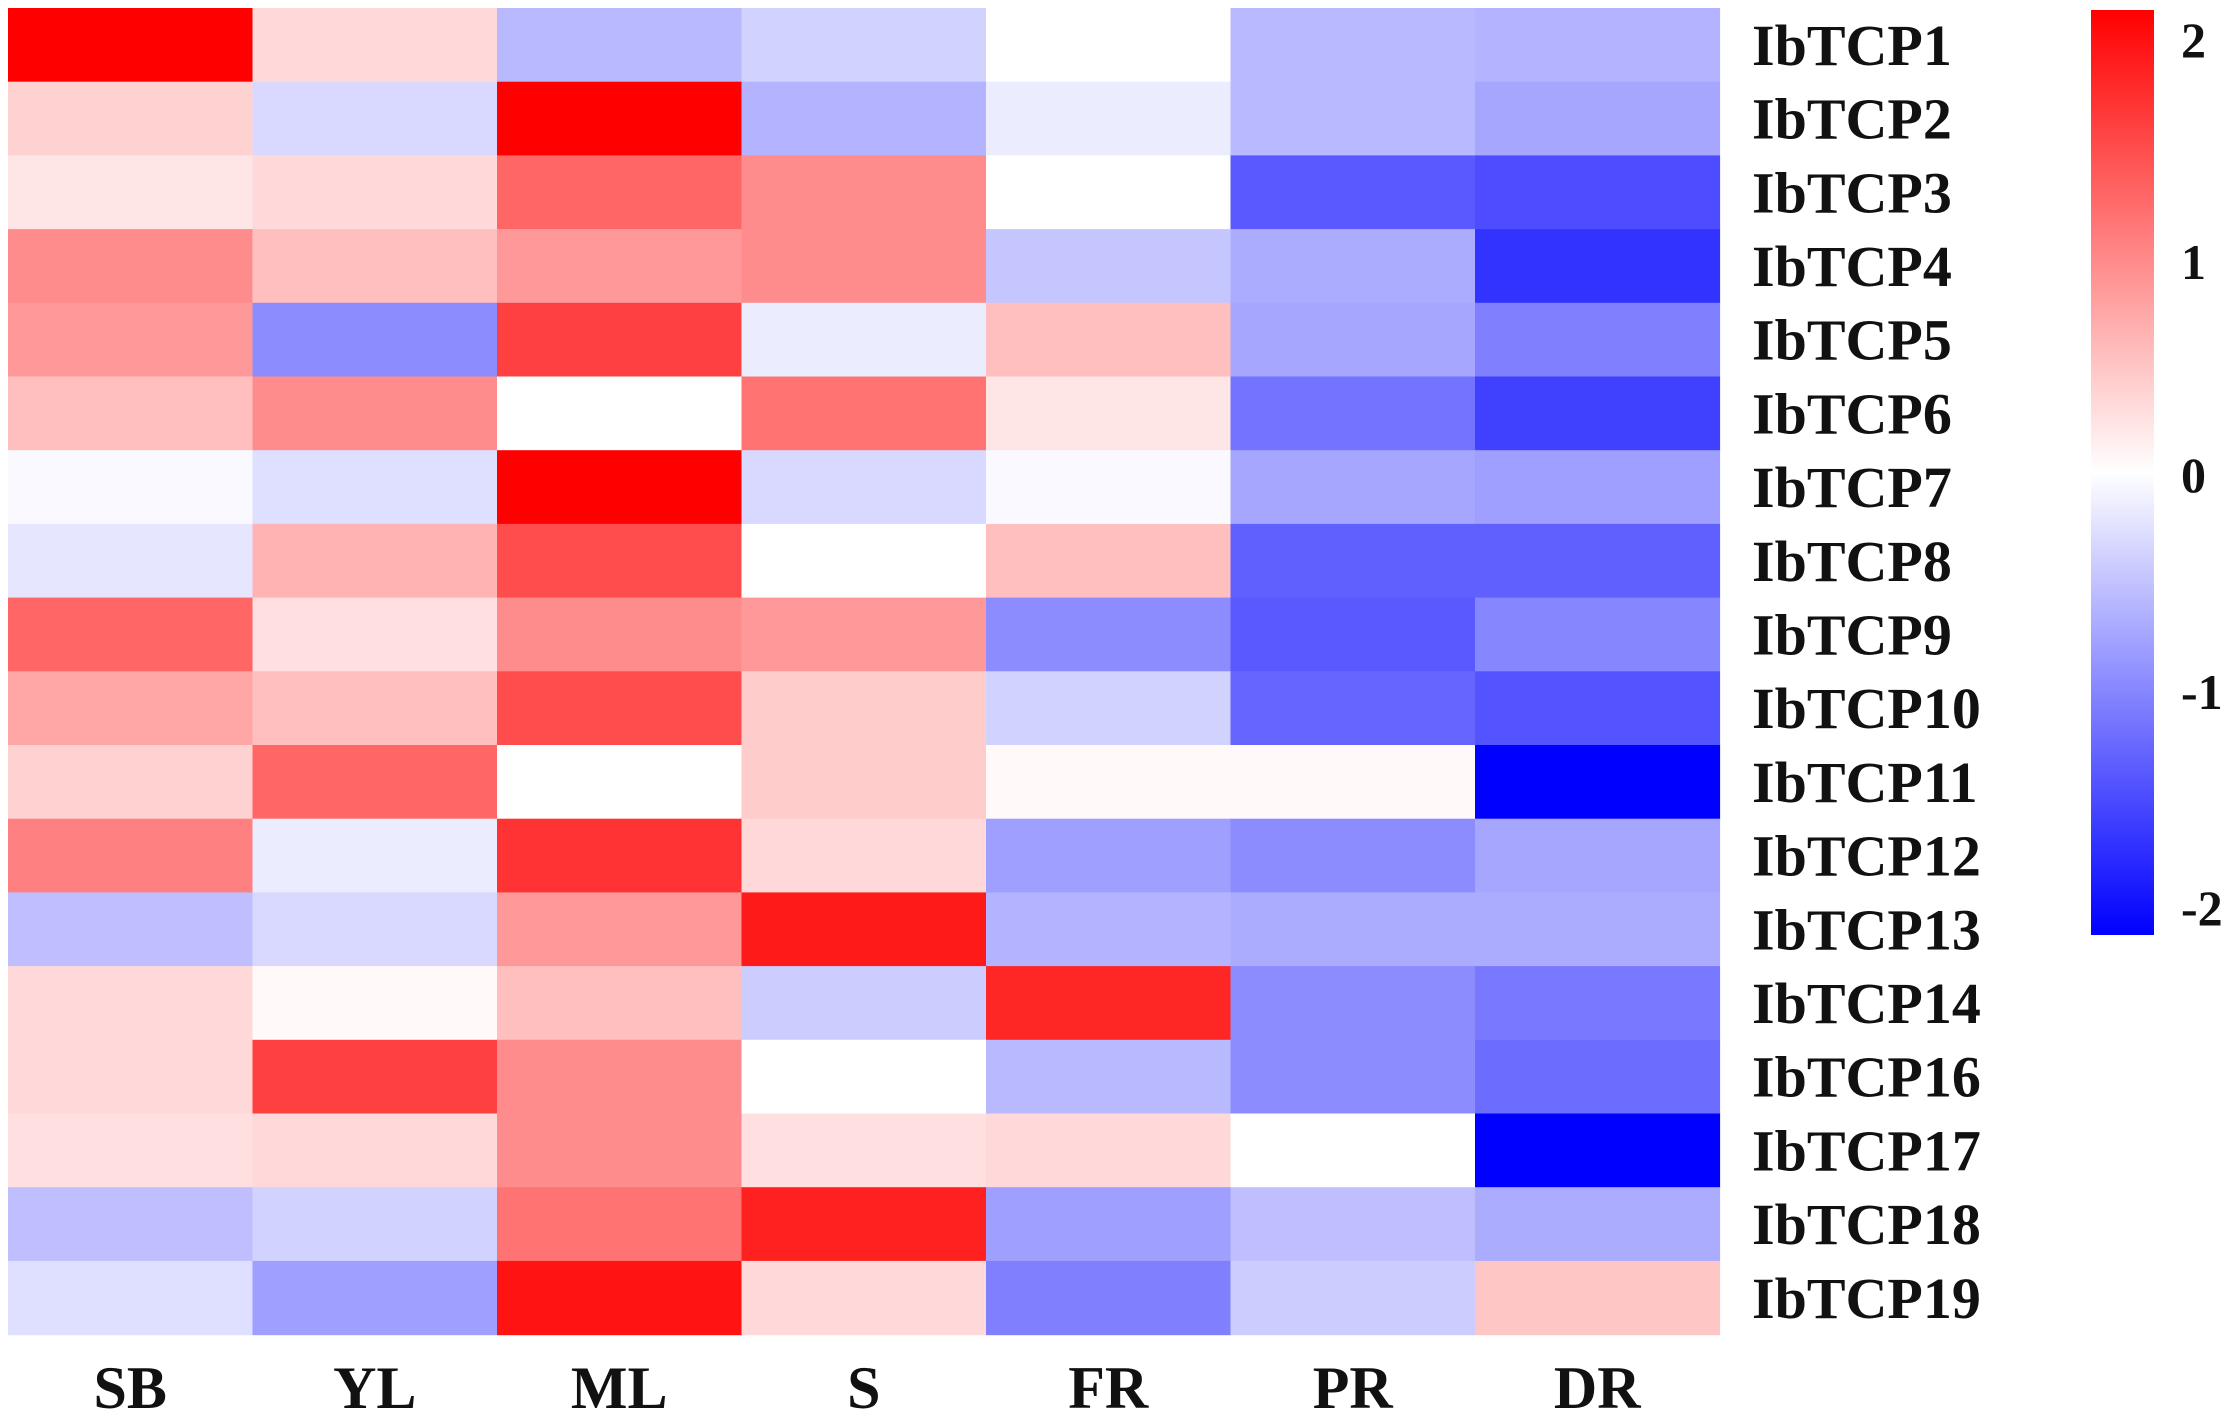 The image size is (2231, 1419). I want to click on row-label-IbTCP2: IbTCP2, so click(1852, 119).